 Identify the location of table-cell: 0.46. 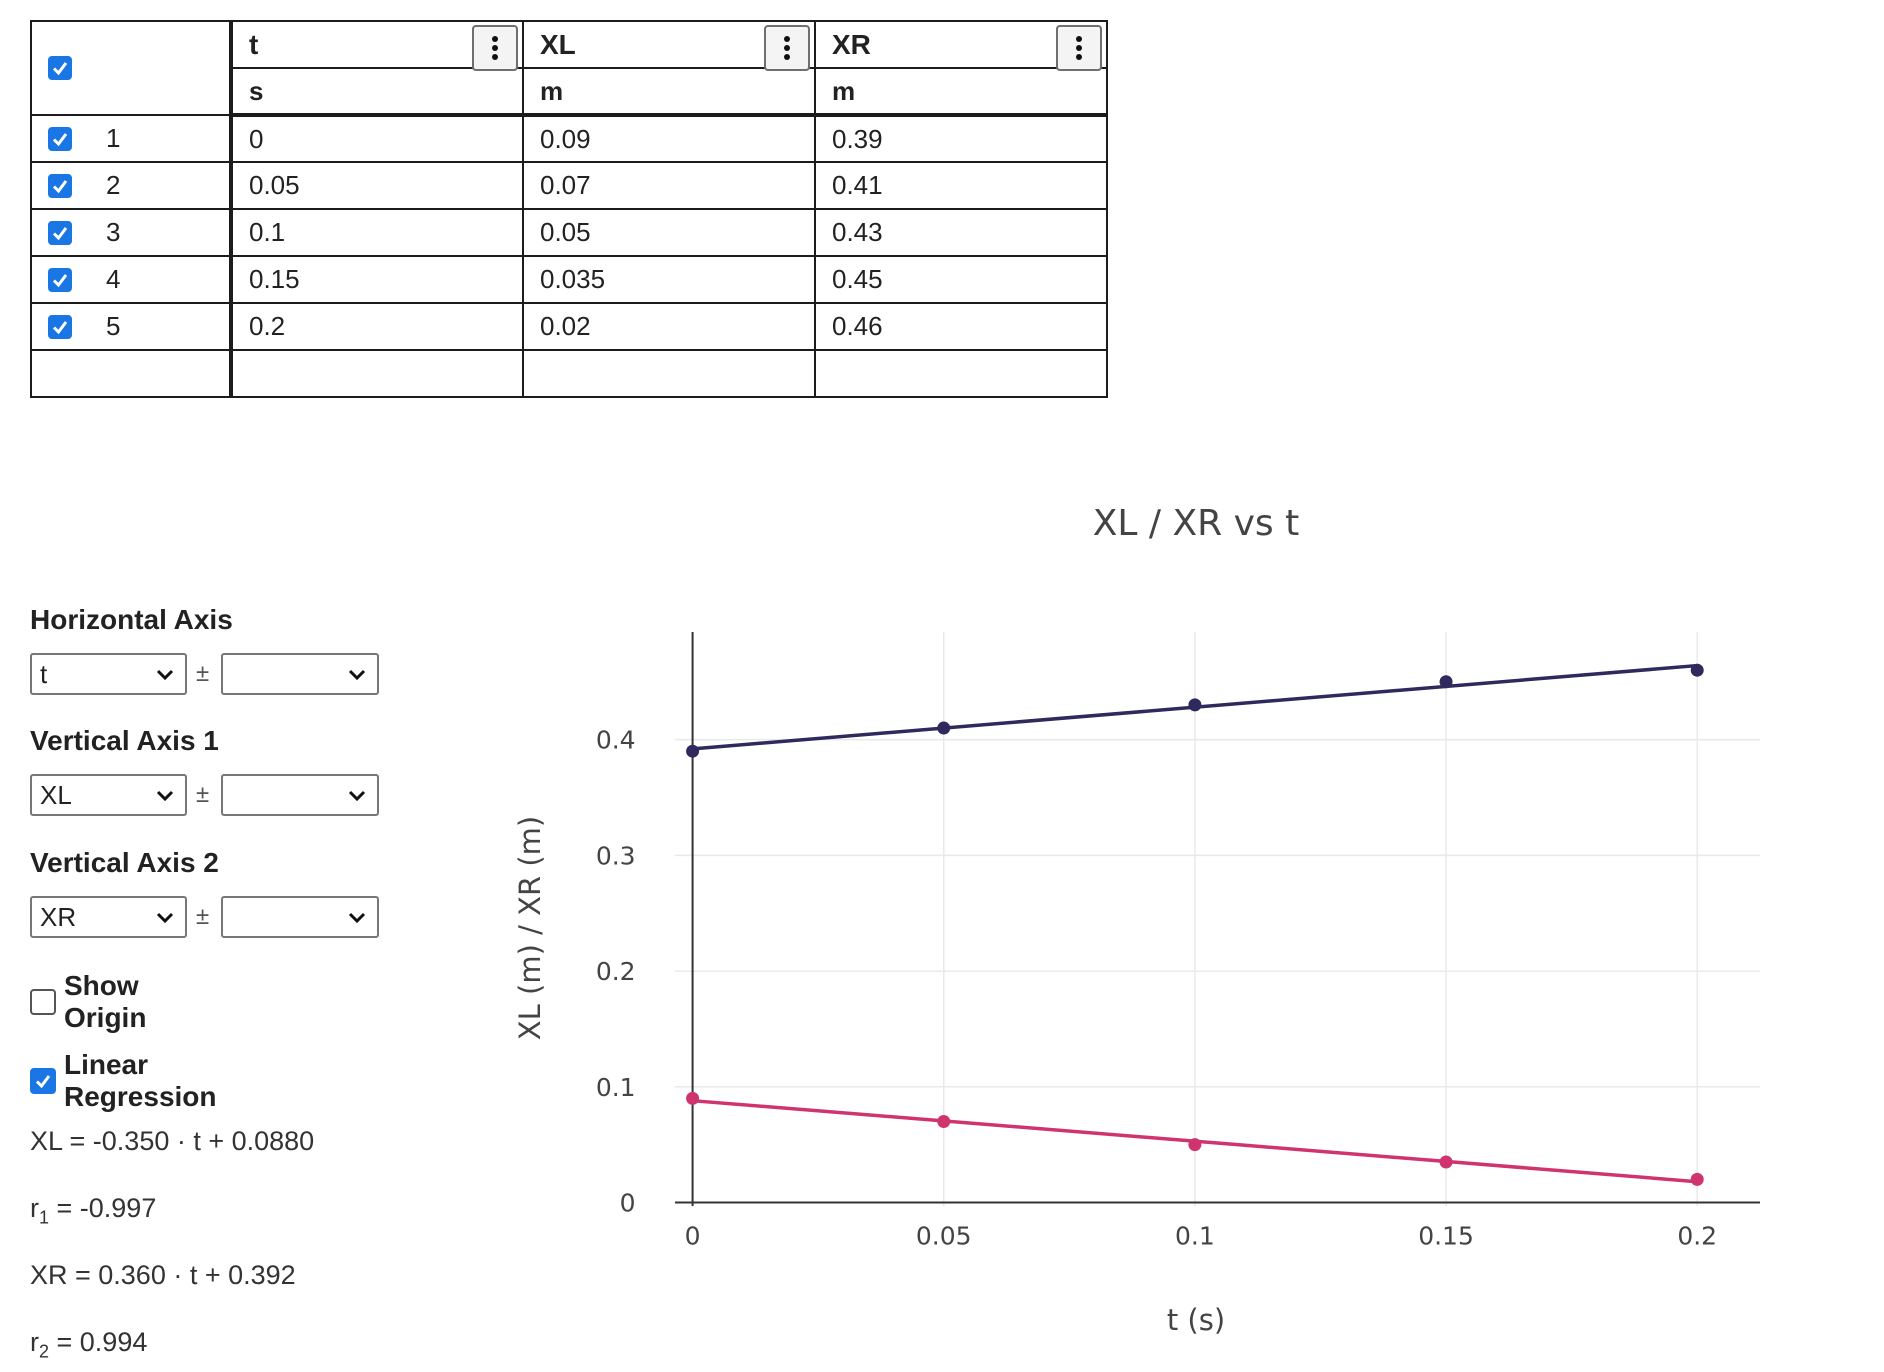
(961, 326).